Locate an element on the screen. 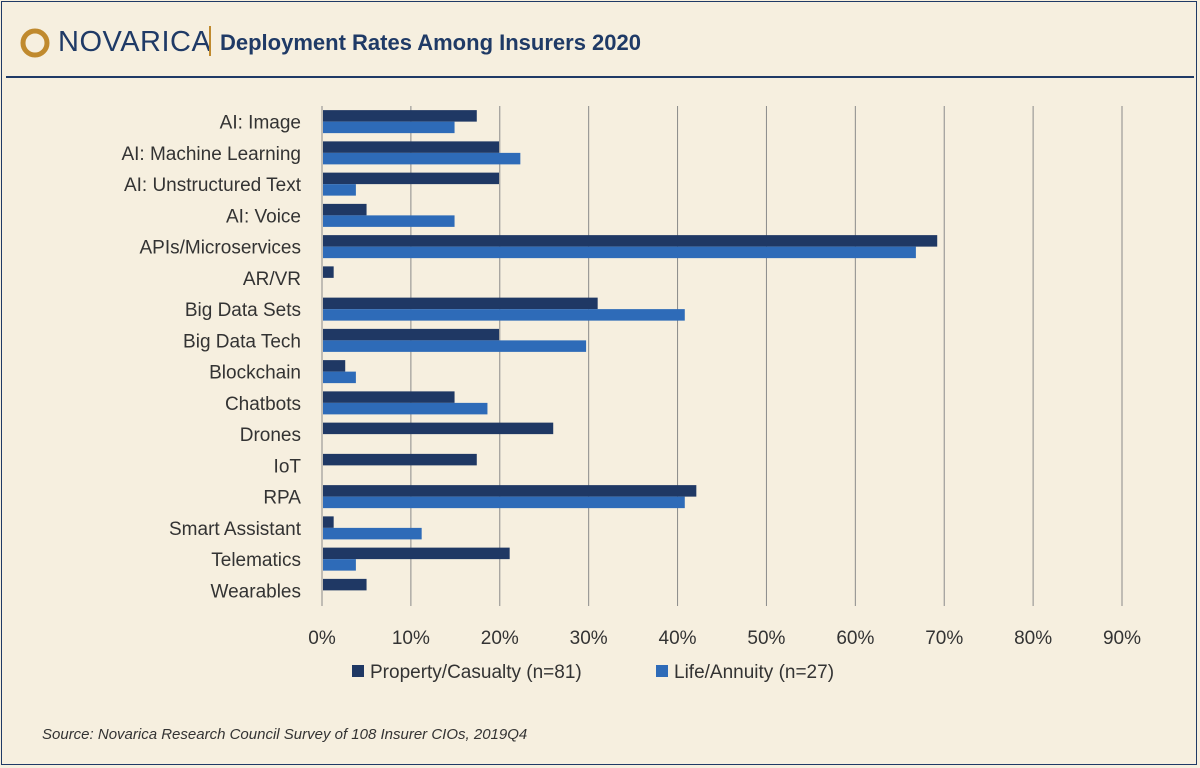 This screenshot has height=768, width=1200. category-label: AI: Machine Learning is located at coordinates (211, 154).